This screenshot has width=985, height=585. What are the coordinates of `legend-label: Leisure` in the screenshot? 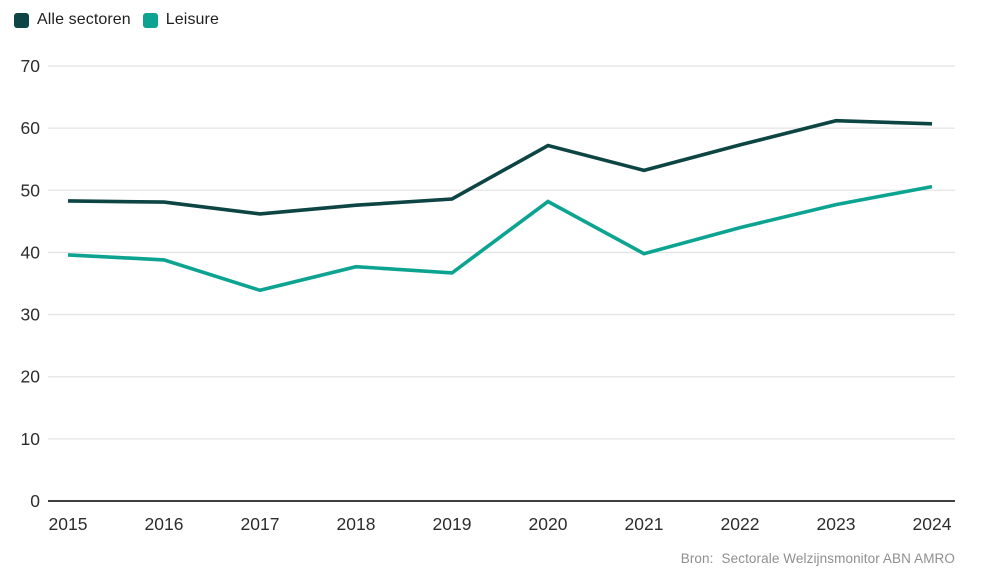 It's located at (192, 19).